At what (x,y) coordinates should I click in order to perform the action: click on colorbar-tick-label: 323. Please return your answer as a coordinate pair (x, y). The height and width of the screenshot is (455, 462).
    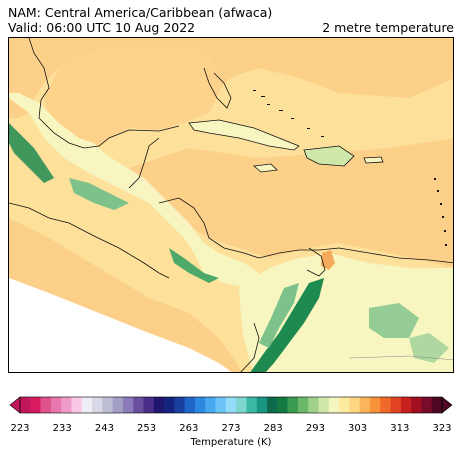
    Looking at the image, I should click on (442, 428).